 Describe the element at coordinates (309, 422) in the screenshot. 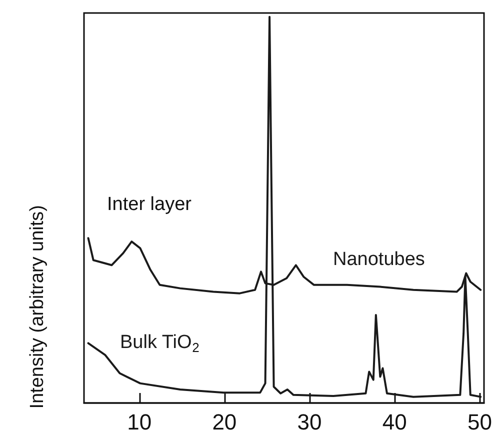

I see `x-tick-label: 30` at that location.